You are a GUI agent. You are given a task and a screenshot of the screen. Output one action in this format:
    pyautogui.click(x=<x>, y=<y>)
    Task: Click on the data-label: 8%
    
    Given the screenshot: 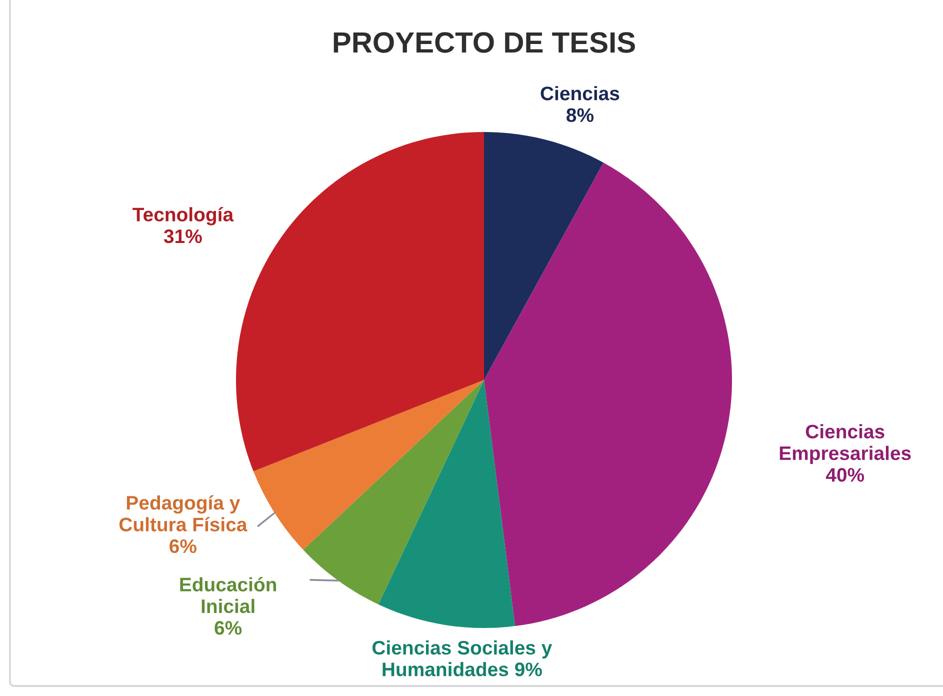 What is the action you would take?
    pyautogui.click(x=580, y=115)
    